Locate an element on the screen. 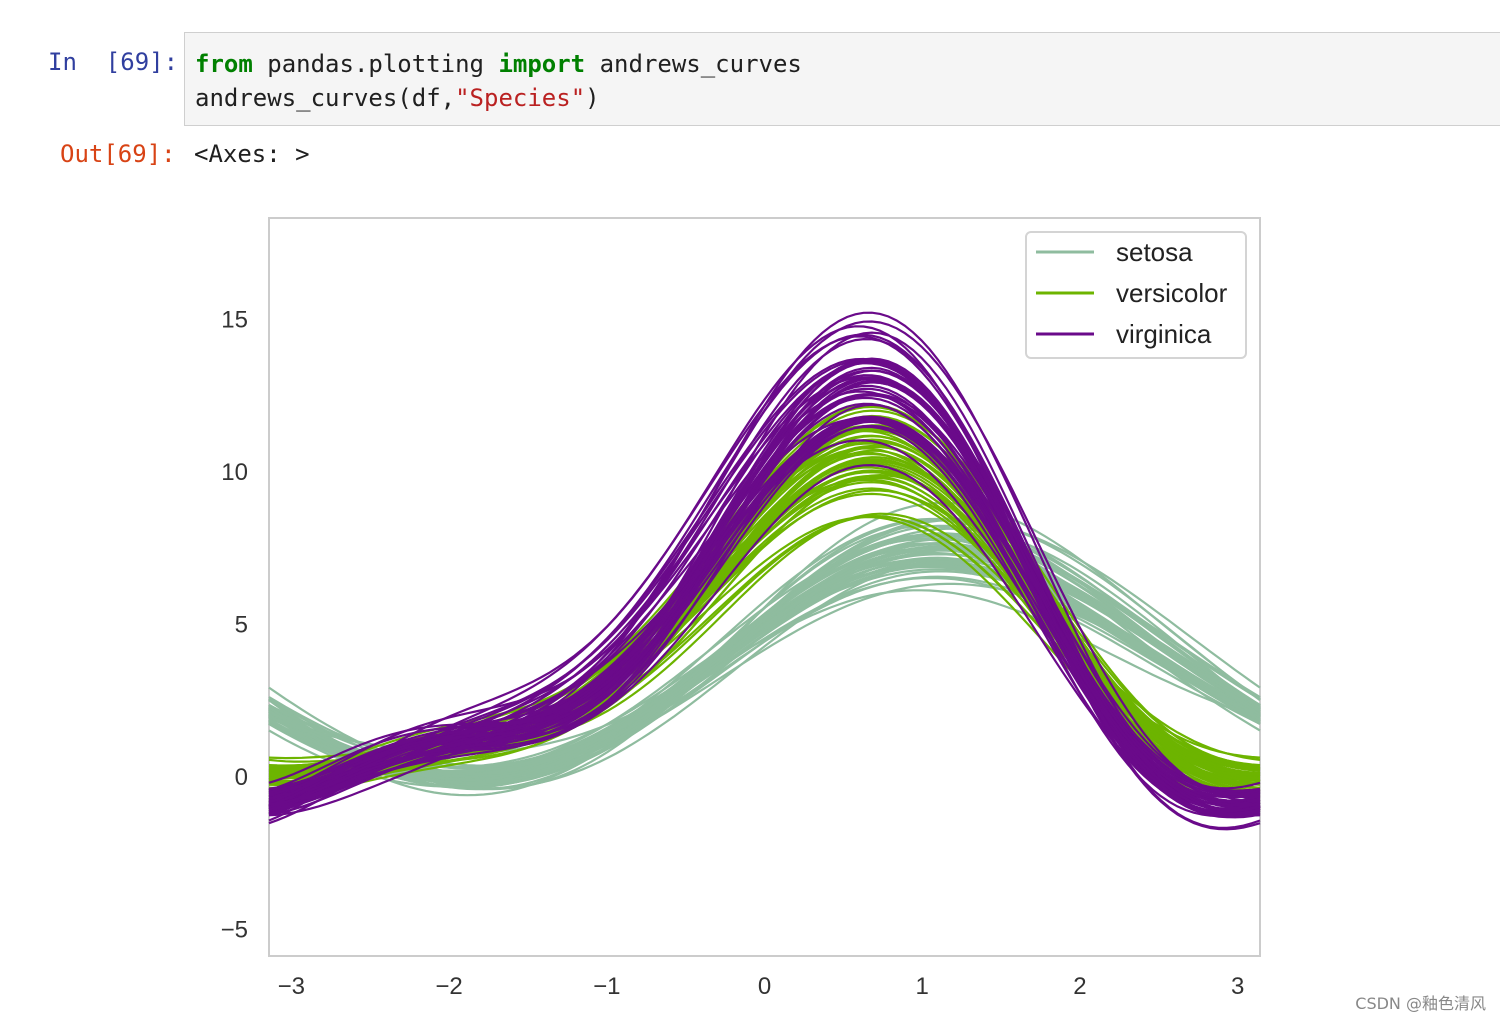 The image size is (1500, 1022). code-close-paren: ) is located at coordinates (592, 98).